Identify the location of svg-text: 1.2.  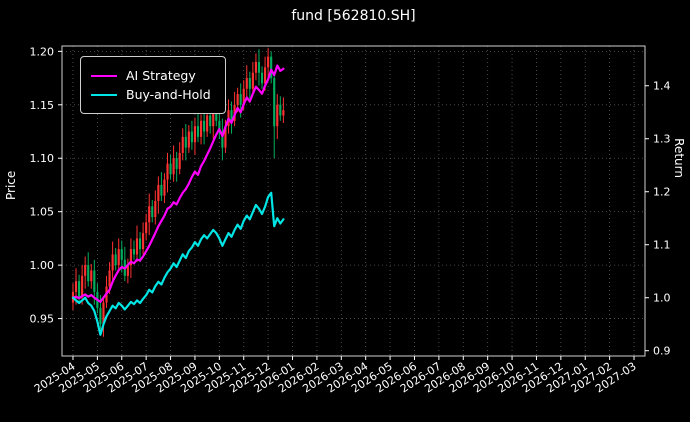
(662, 192).